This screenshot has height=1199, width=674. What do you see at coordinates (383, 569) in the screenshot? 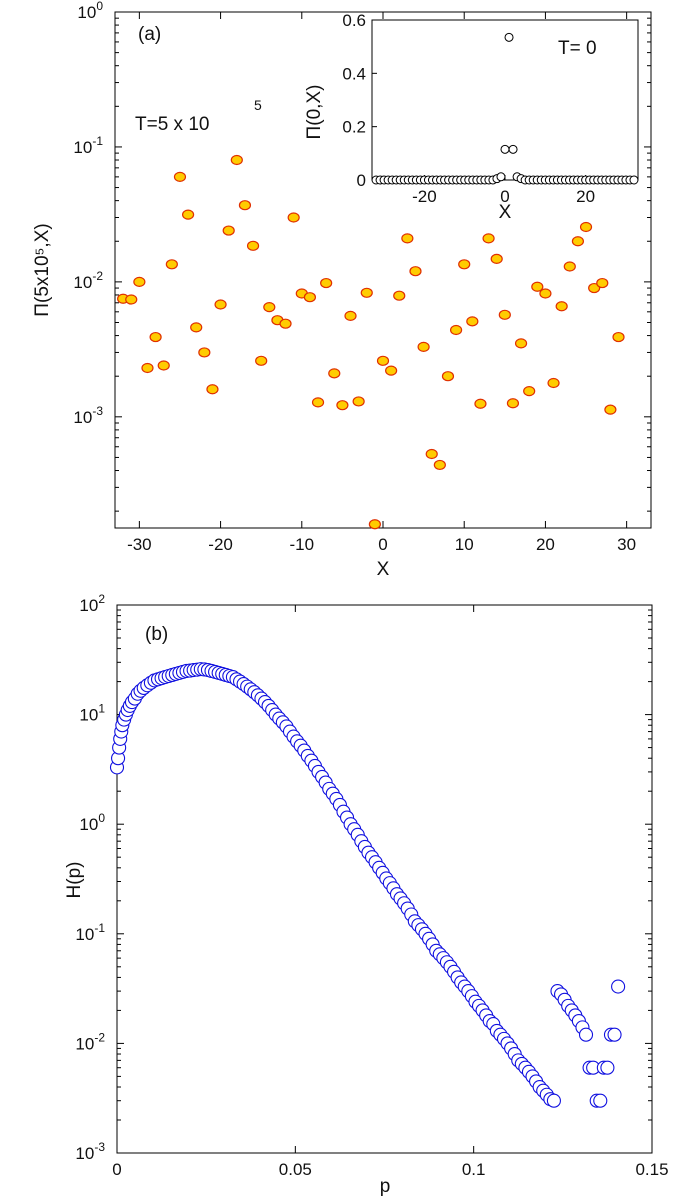
I see `panel-a-xlabel: X` at bounding box center [383, 569].